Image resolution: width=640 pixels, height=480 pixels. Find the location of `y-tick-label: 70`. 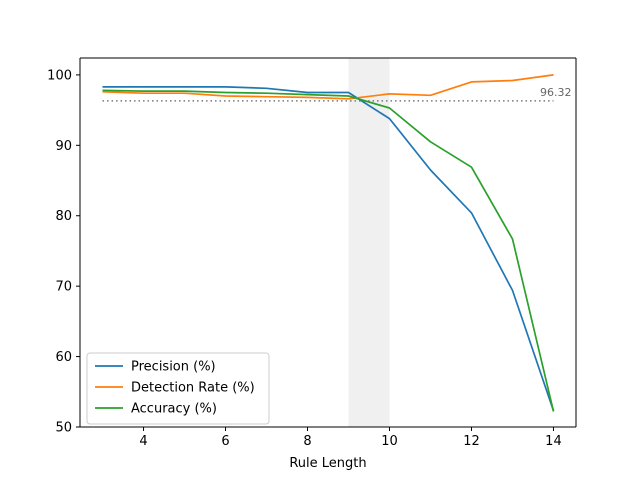

y-tick-label: 70 is located at coordinates (63, 287).